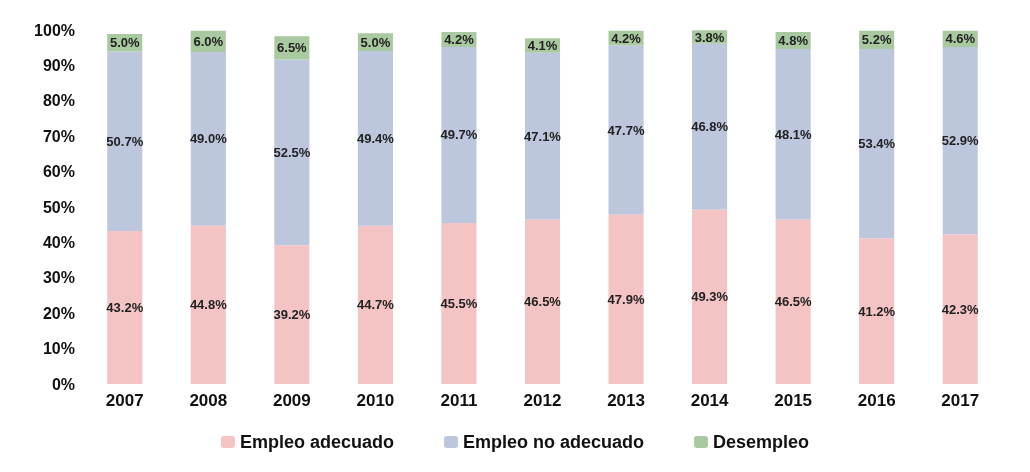 This screenshot has width=1030, height=472. Describe the element at coordinates (58, 313) in the screenshot. I see `y-tick-label: 20%` at that location.